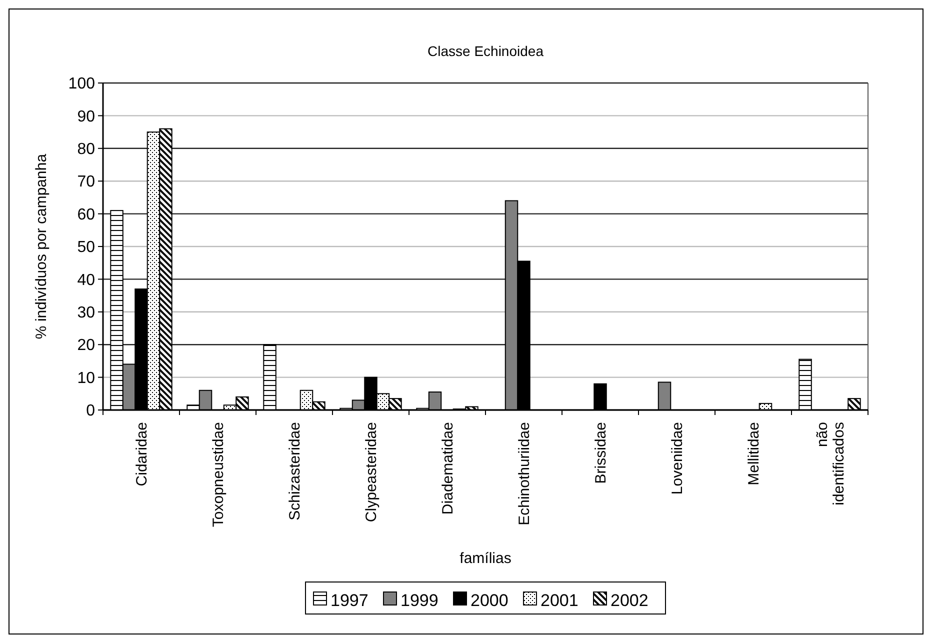 This screenshot has width=932, height=643. I want to click on legend-label: 2001, so click(559, 600).